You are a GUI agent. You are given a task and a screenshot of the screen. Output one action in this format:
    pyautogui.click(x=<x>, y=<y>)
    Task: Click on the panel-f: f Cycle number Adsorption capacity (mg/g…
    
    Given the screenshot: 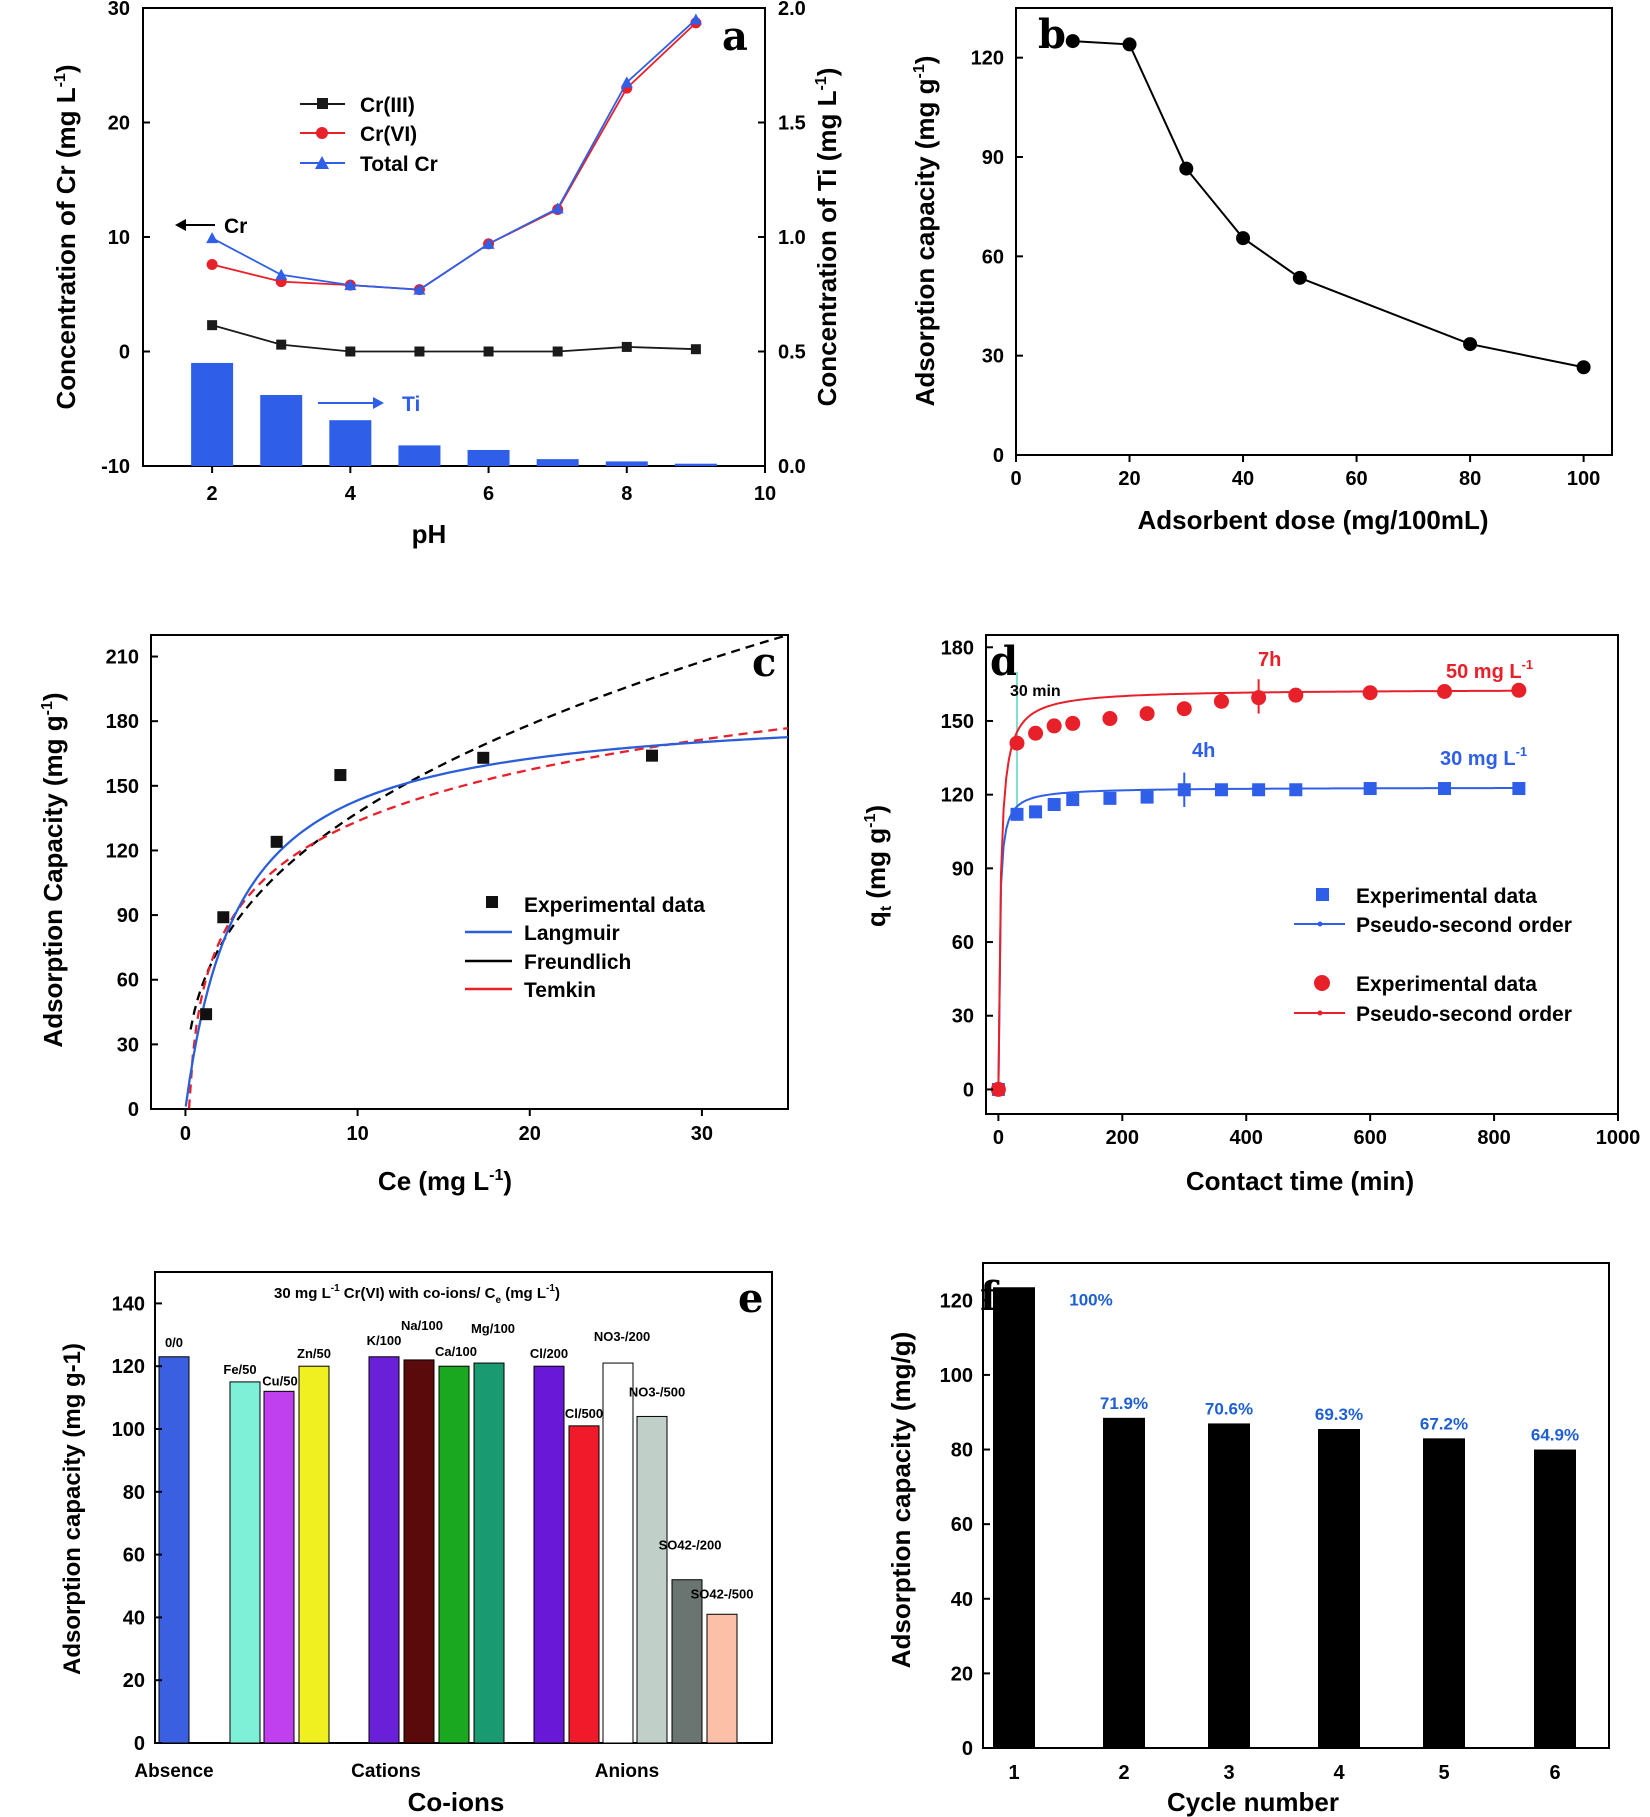 What is the action you would take?
    pyautogui.click(x=1248, y=1539)
    